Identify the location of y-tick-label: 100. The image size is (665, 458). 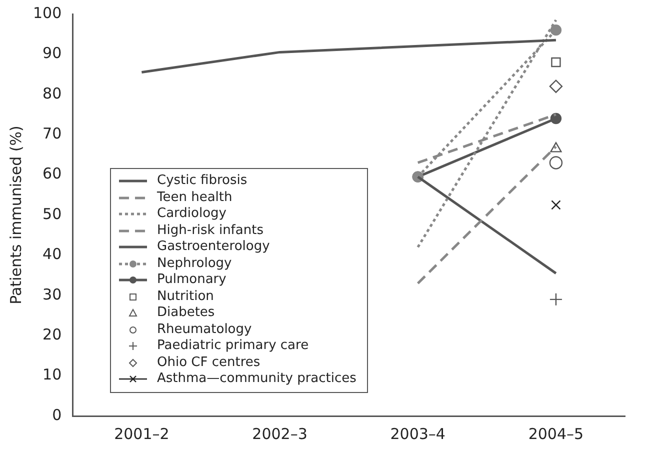
(47, 13).